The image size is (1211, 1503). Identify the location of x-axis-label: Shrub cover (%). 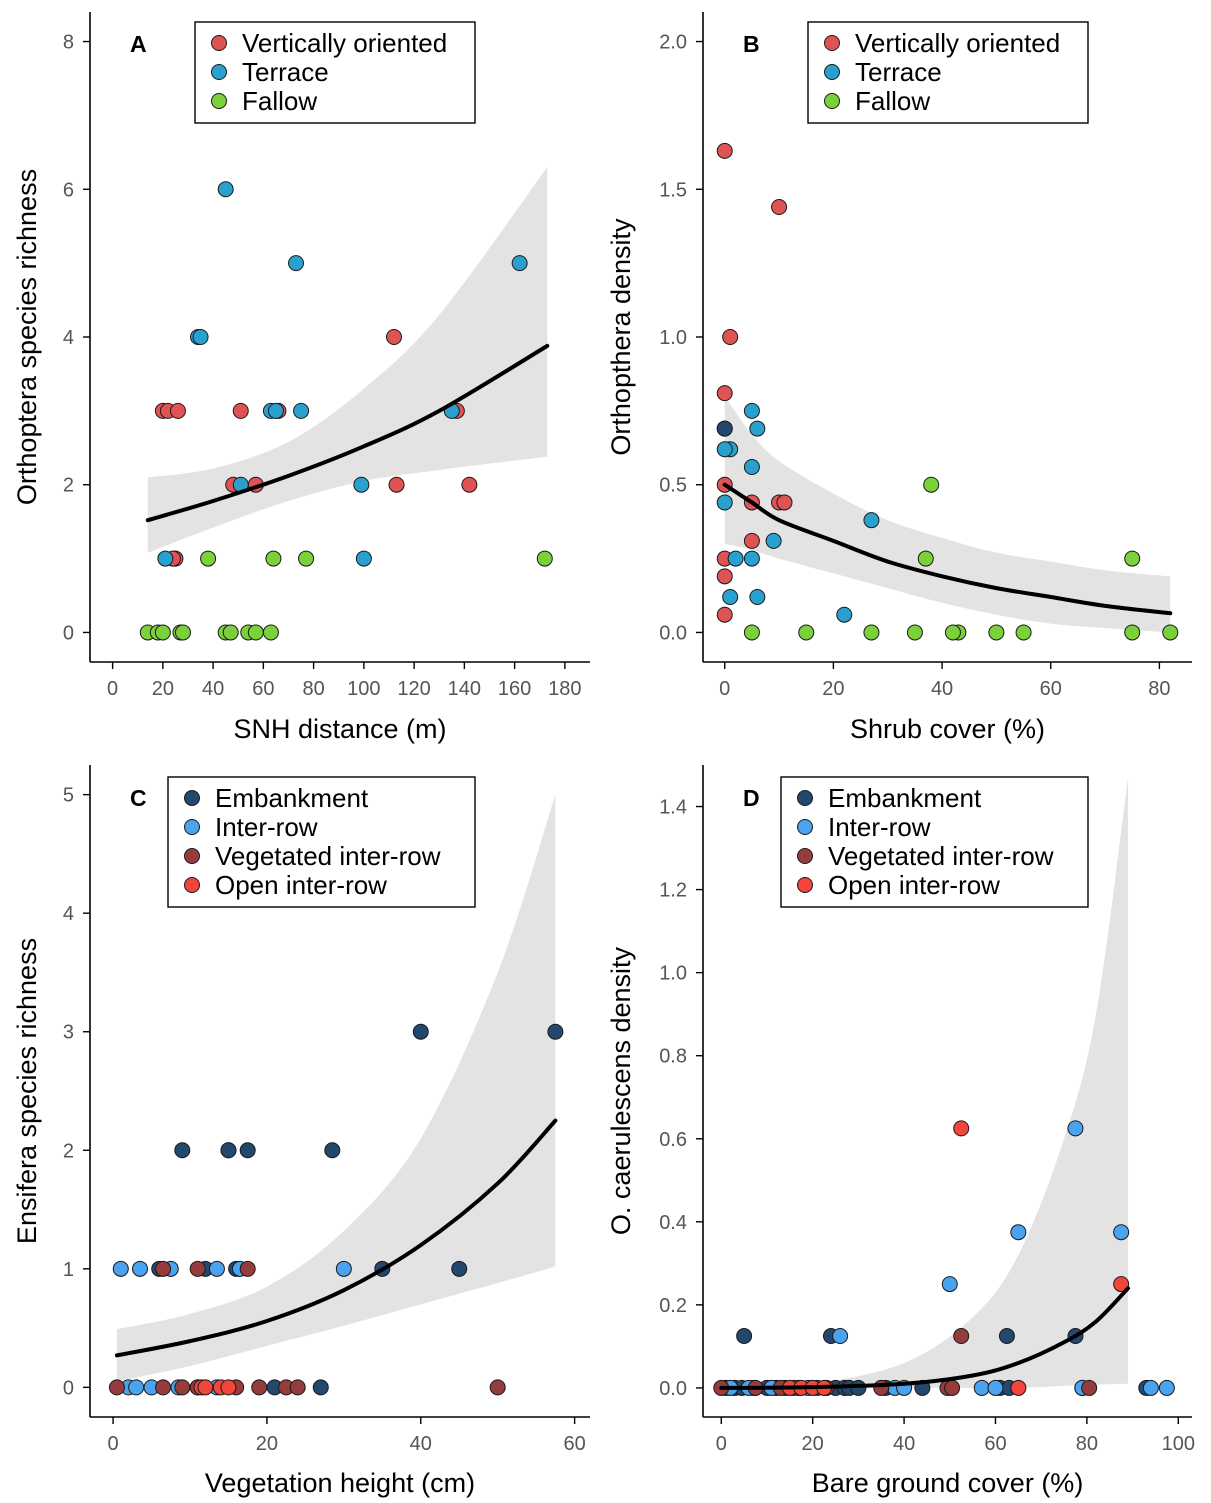
(947, 729).